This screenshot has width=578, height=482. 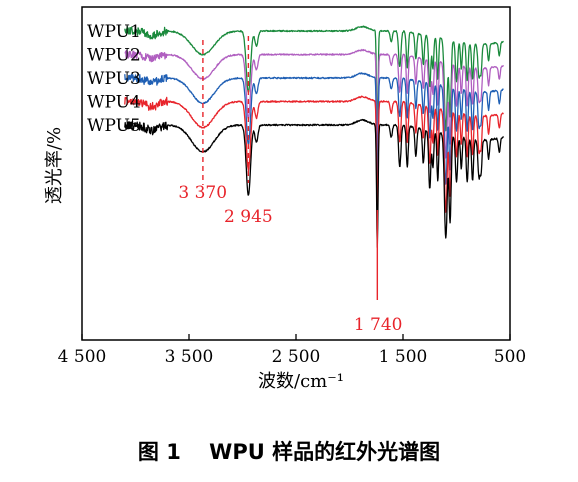 I want to click on x-tick-label: 3 500, so click(x=189, y=357).